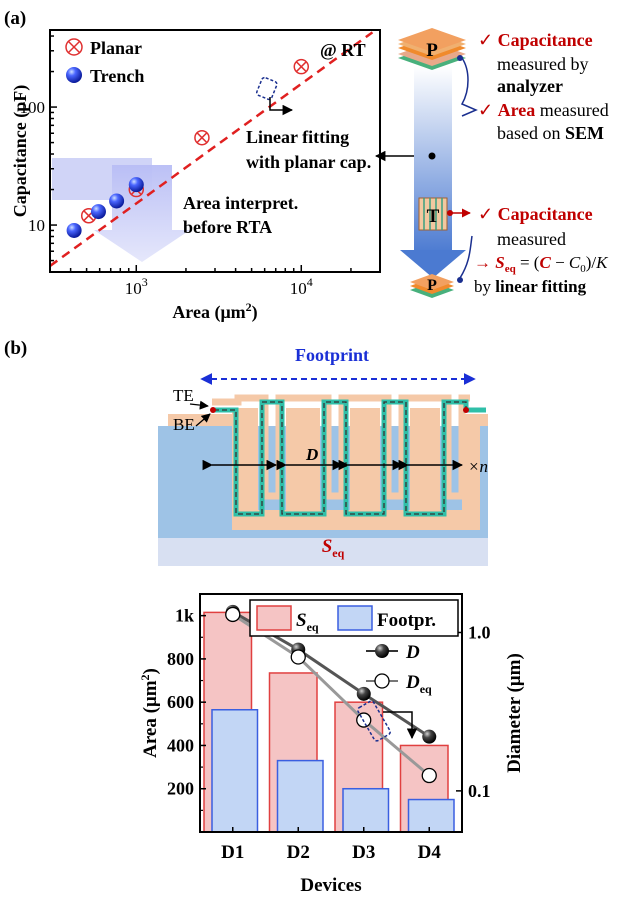 The width and height of the screenshot is (635, 897). I want to click on plot-b-y2label: Diameter (μm), so click(514, 713).